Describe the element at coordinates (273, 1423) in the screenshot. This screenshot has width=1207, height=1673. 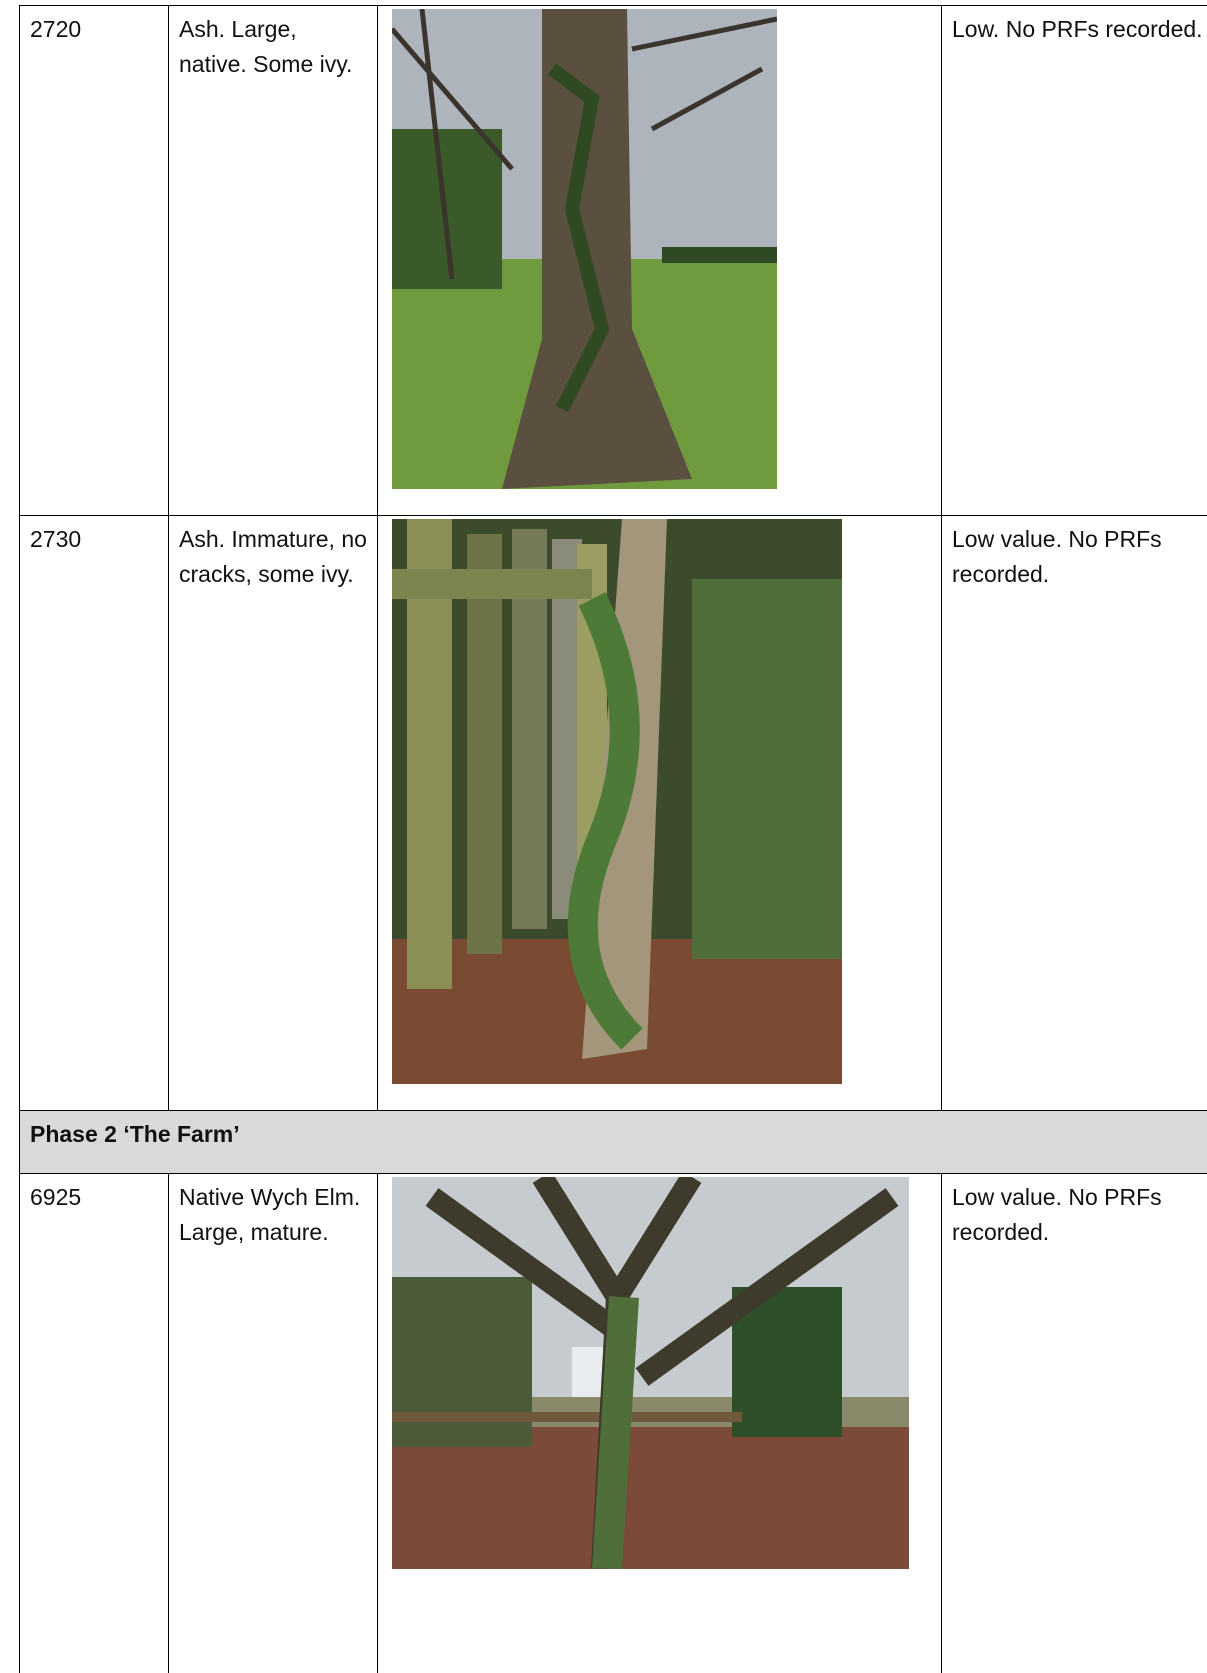
I see `tree-description: Native Wych Elm. Large, mature.` at that location.